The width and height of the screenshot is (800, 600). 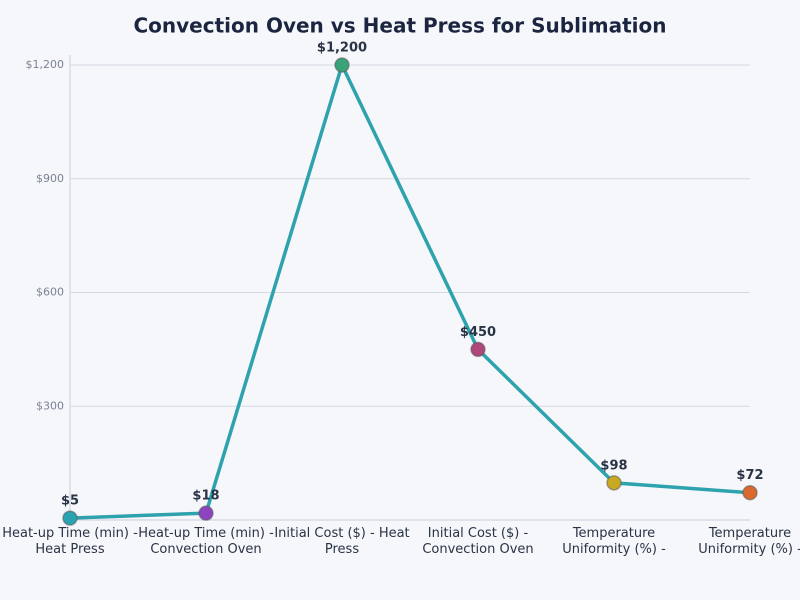 What do you see at coordinates (70, 501) in the screenshot?
I see `value-label: $5` at bounding box center [70, 501].